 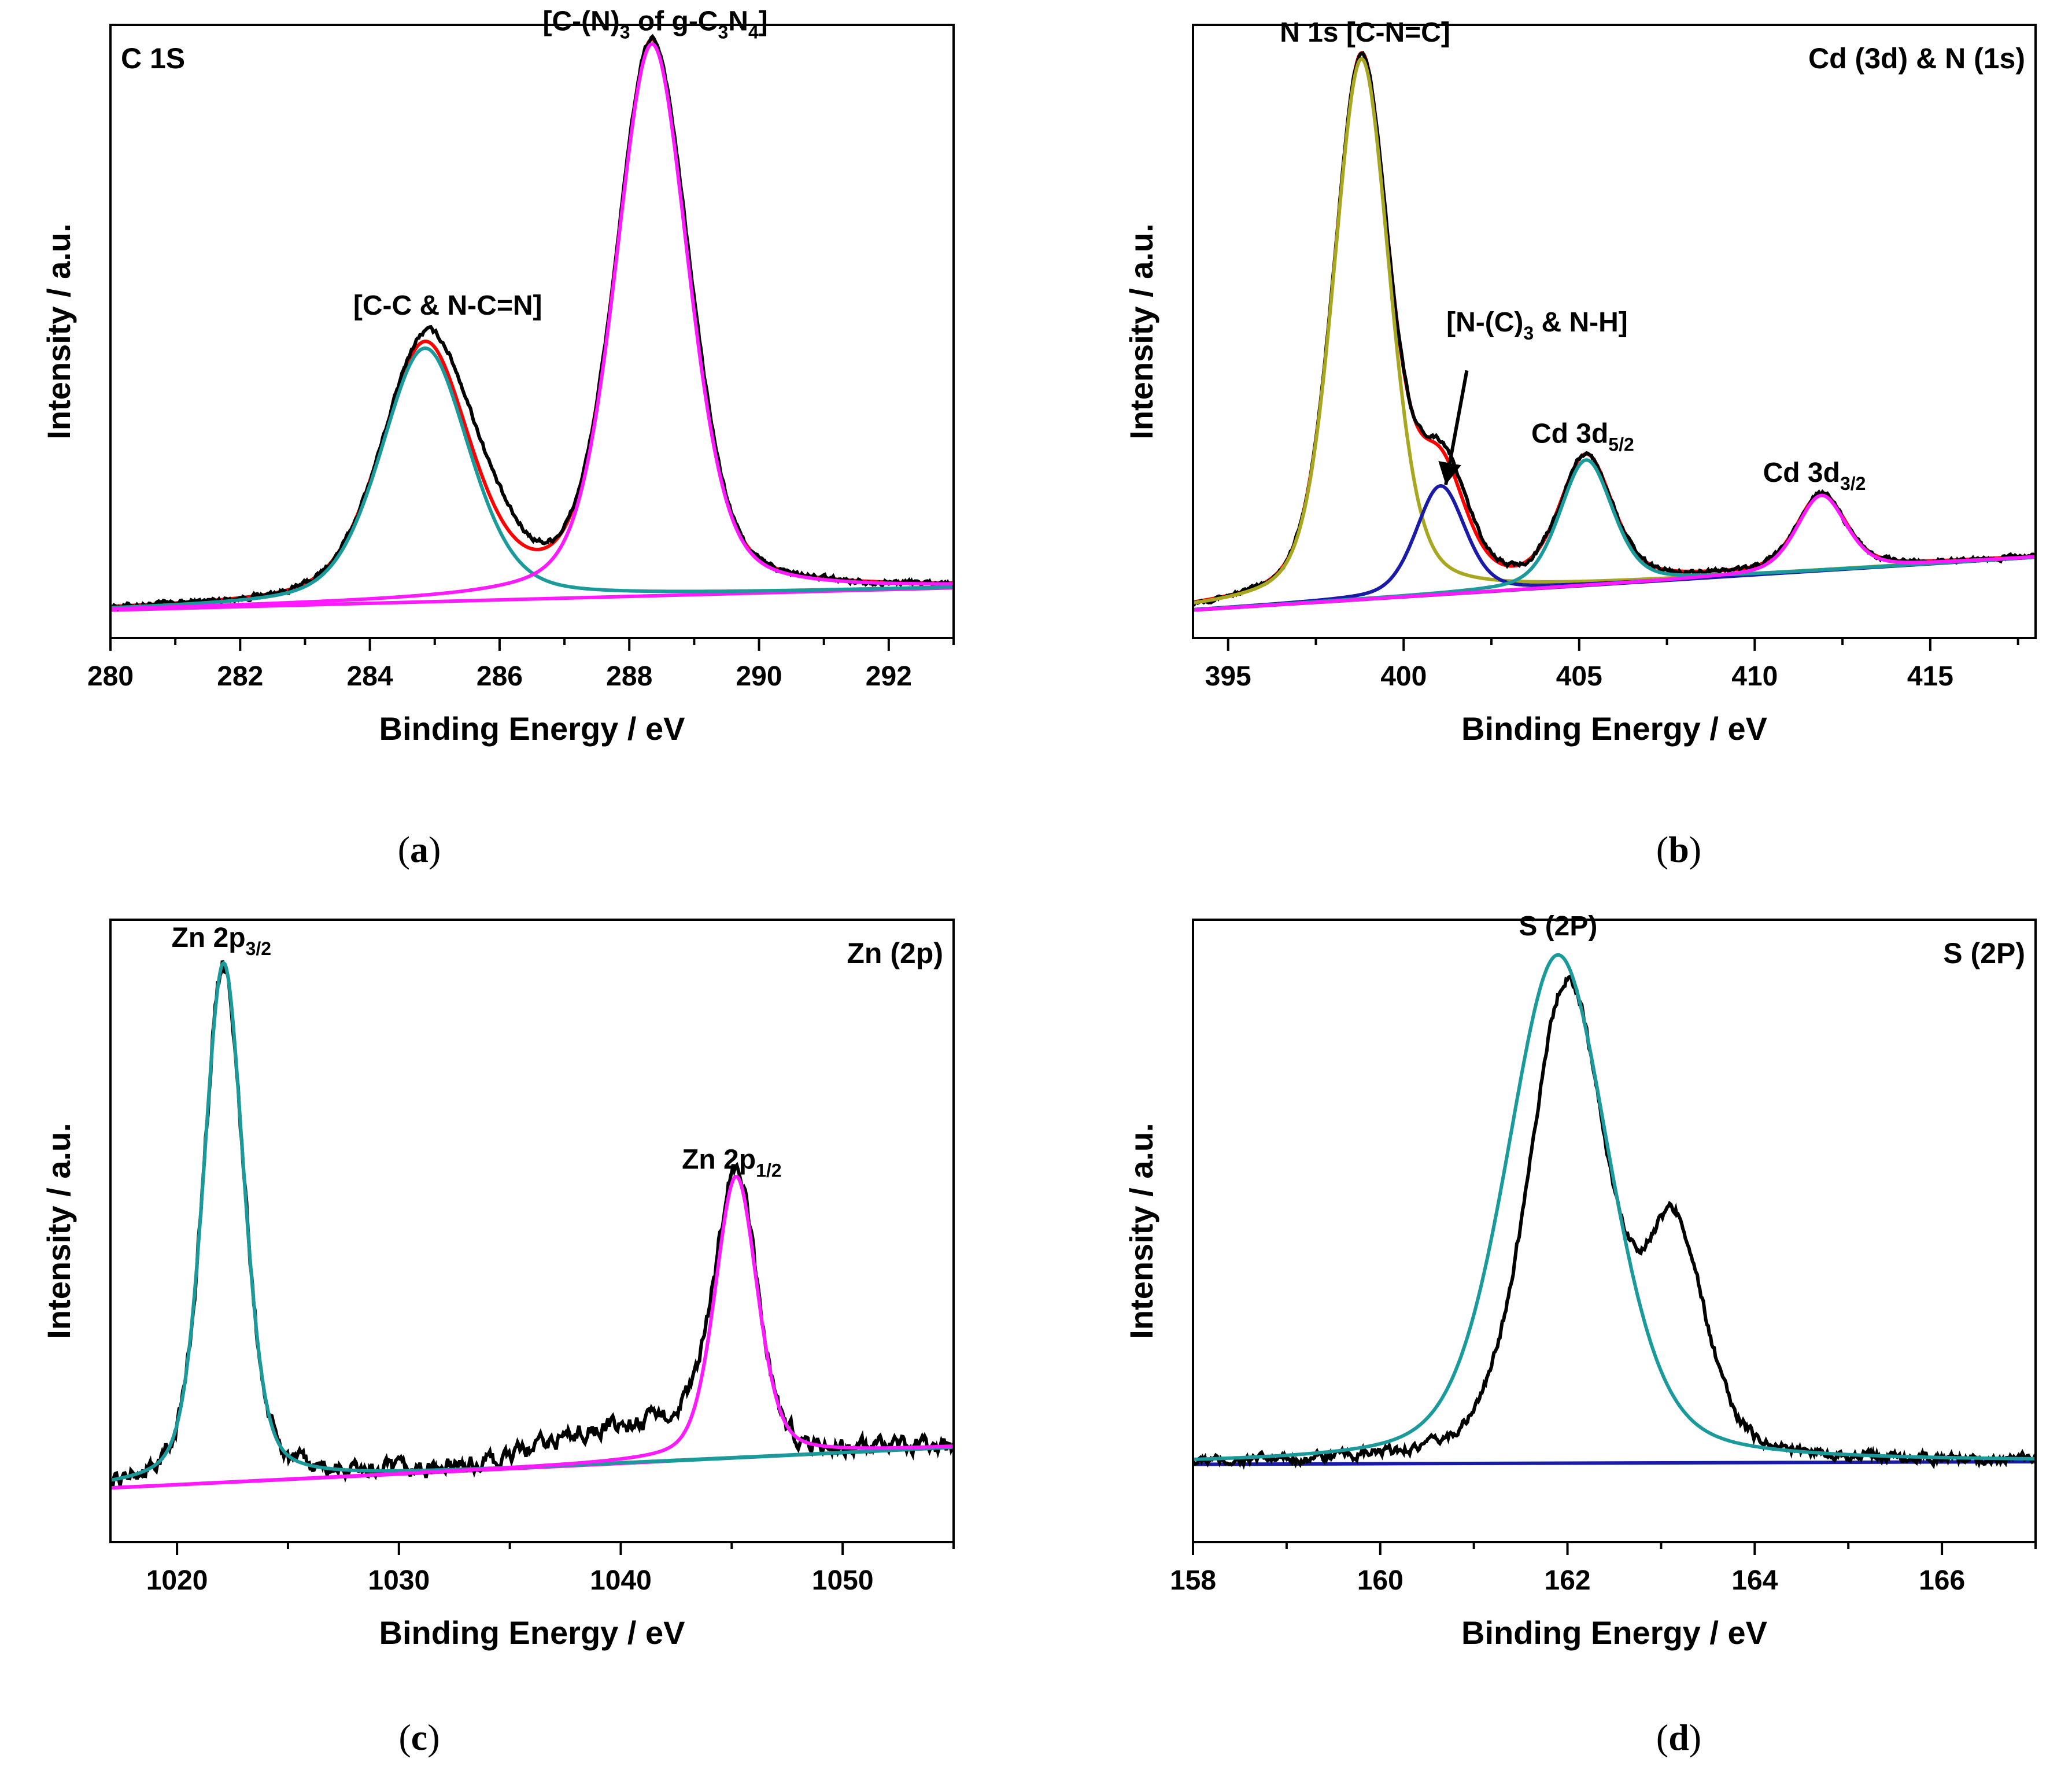 I want to click on x-tick-label: 282, so click(x=240, y=677).